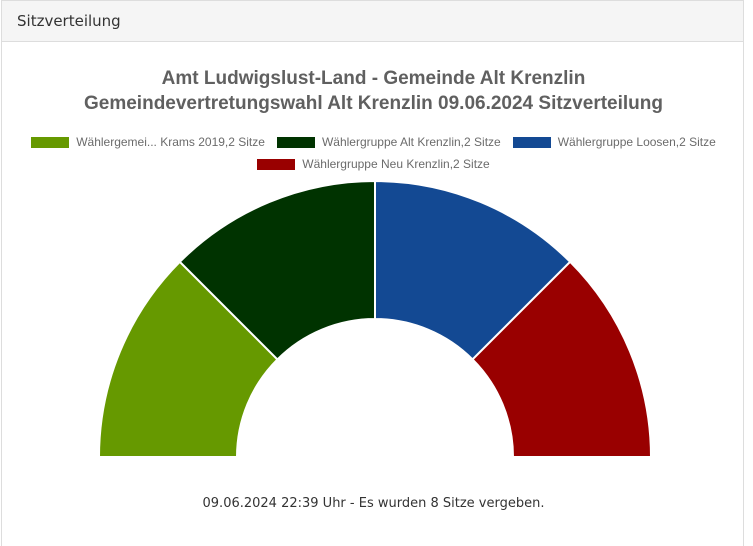 The image size is (753, 546). I want to click on legend-label-loosen: Wählergruppe Loosen,2 Sitze, so click(636, 142).